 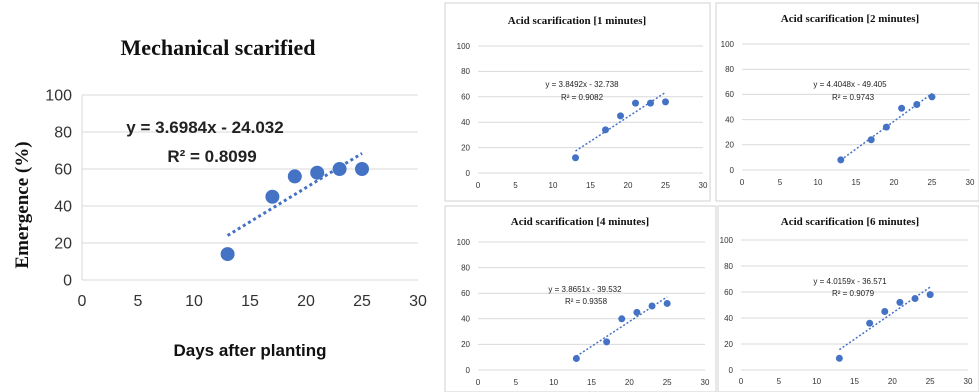 What do you see at coordinates (585, 289) in the screenshot?
I see `trendline-equation: y = 3.8651x - 39.532` at bounding box center [585, 289].